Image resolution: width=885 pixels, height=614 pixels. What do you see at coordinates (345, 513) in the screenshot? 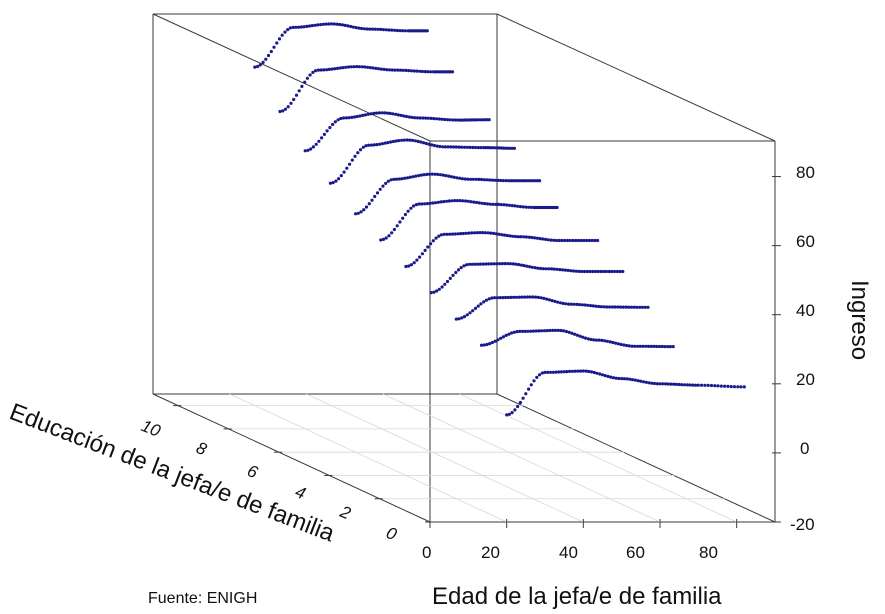
I see `y-tick-label: 2` at bounding box center [345, 513].